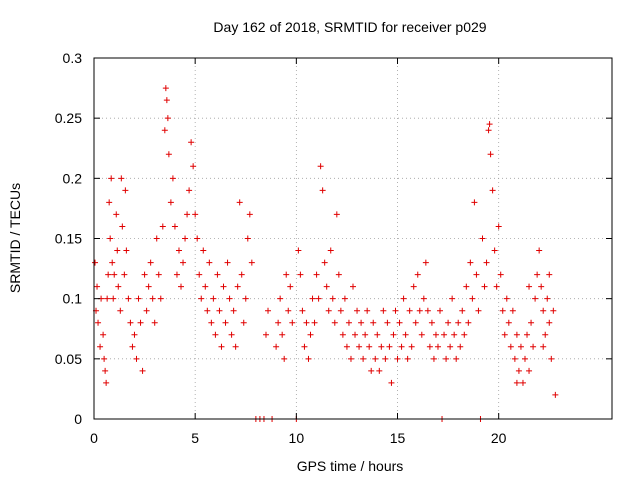 This screenshot has width=640, height=480. What do you see at coordinates (73, 58) in the screenshot?
I see `y-tick-label: 0.3` at bounding box center [73, 58].